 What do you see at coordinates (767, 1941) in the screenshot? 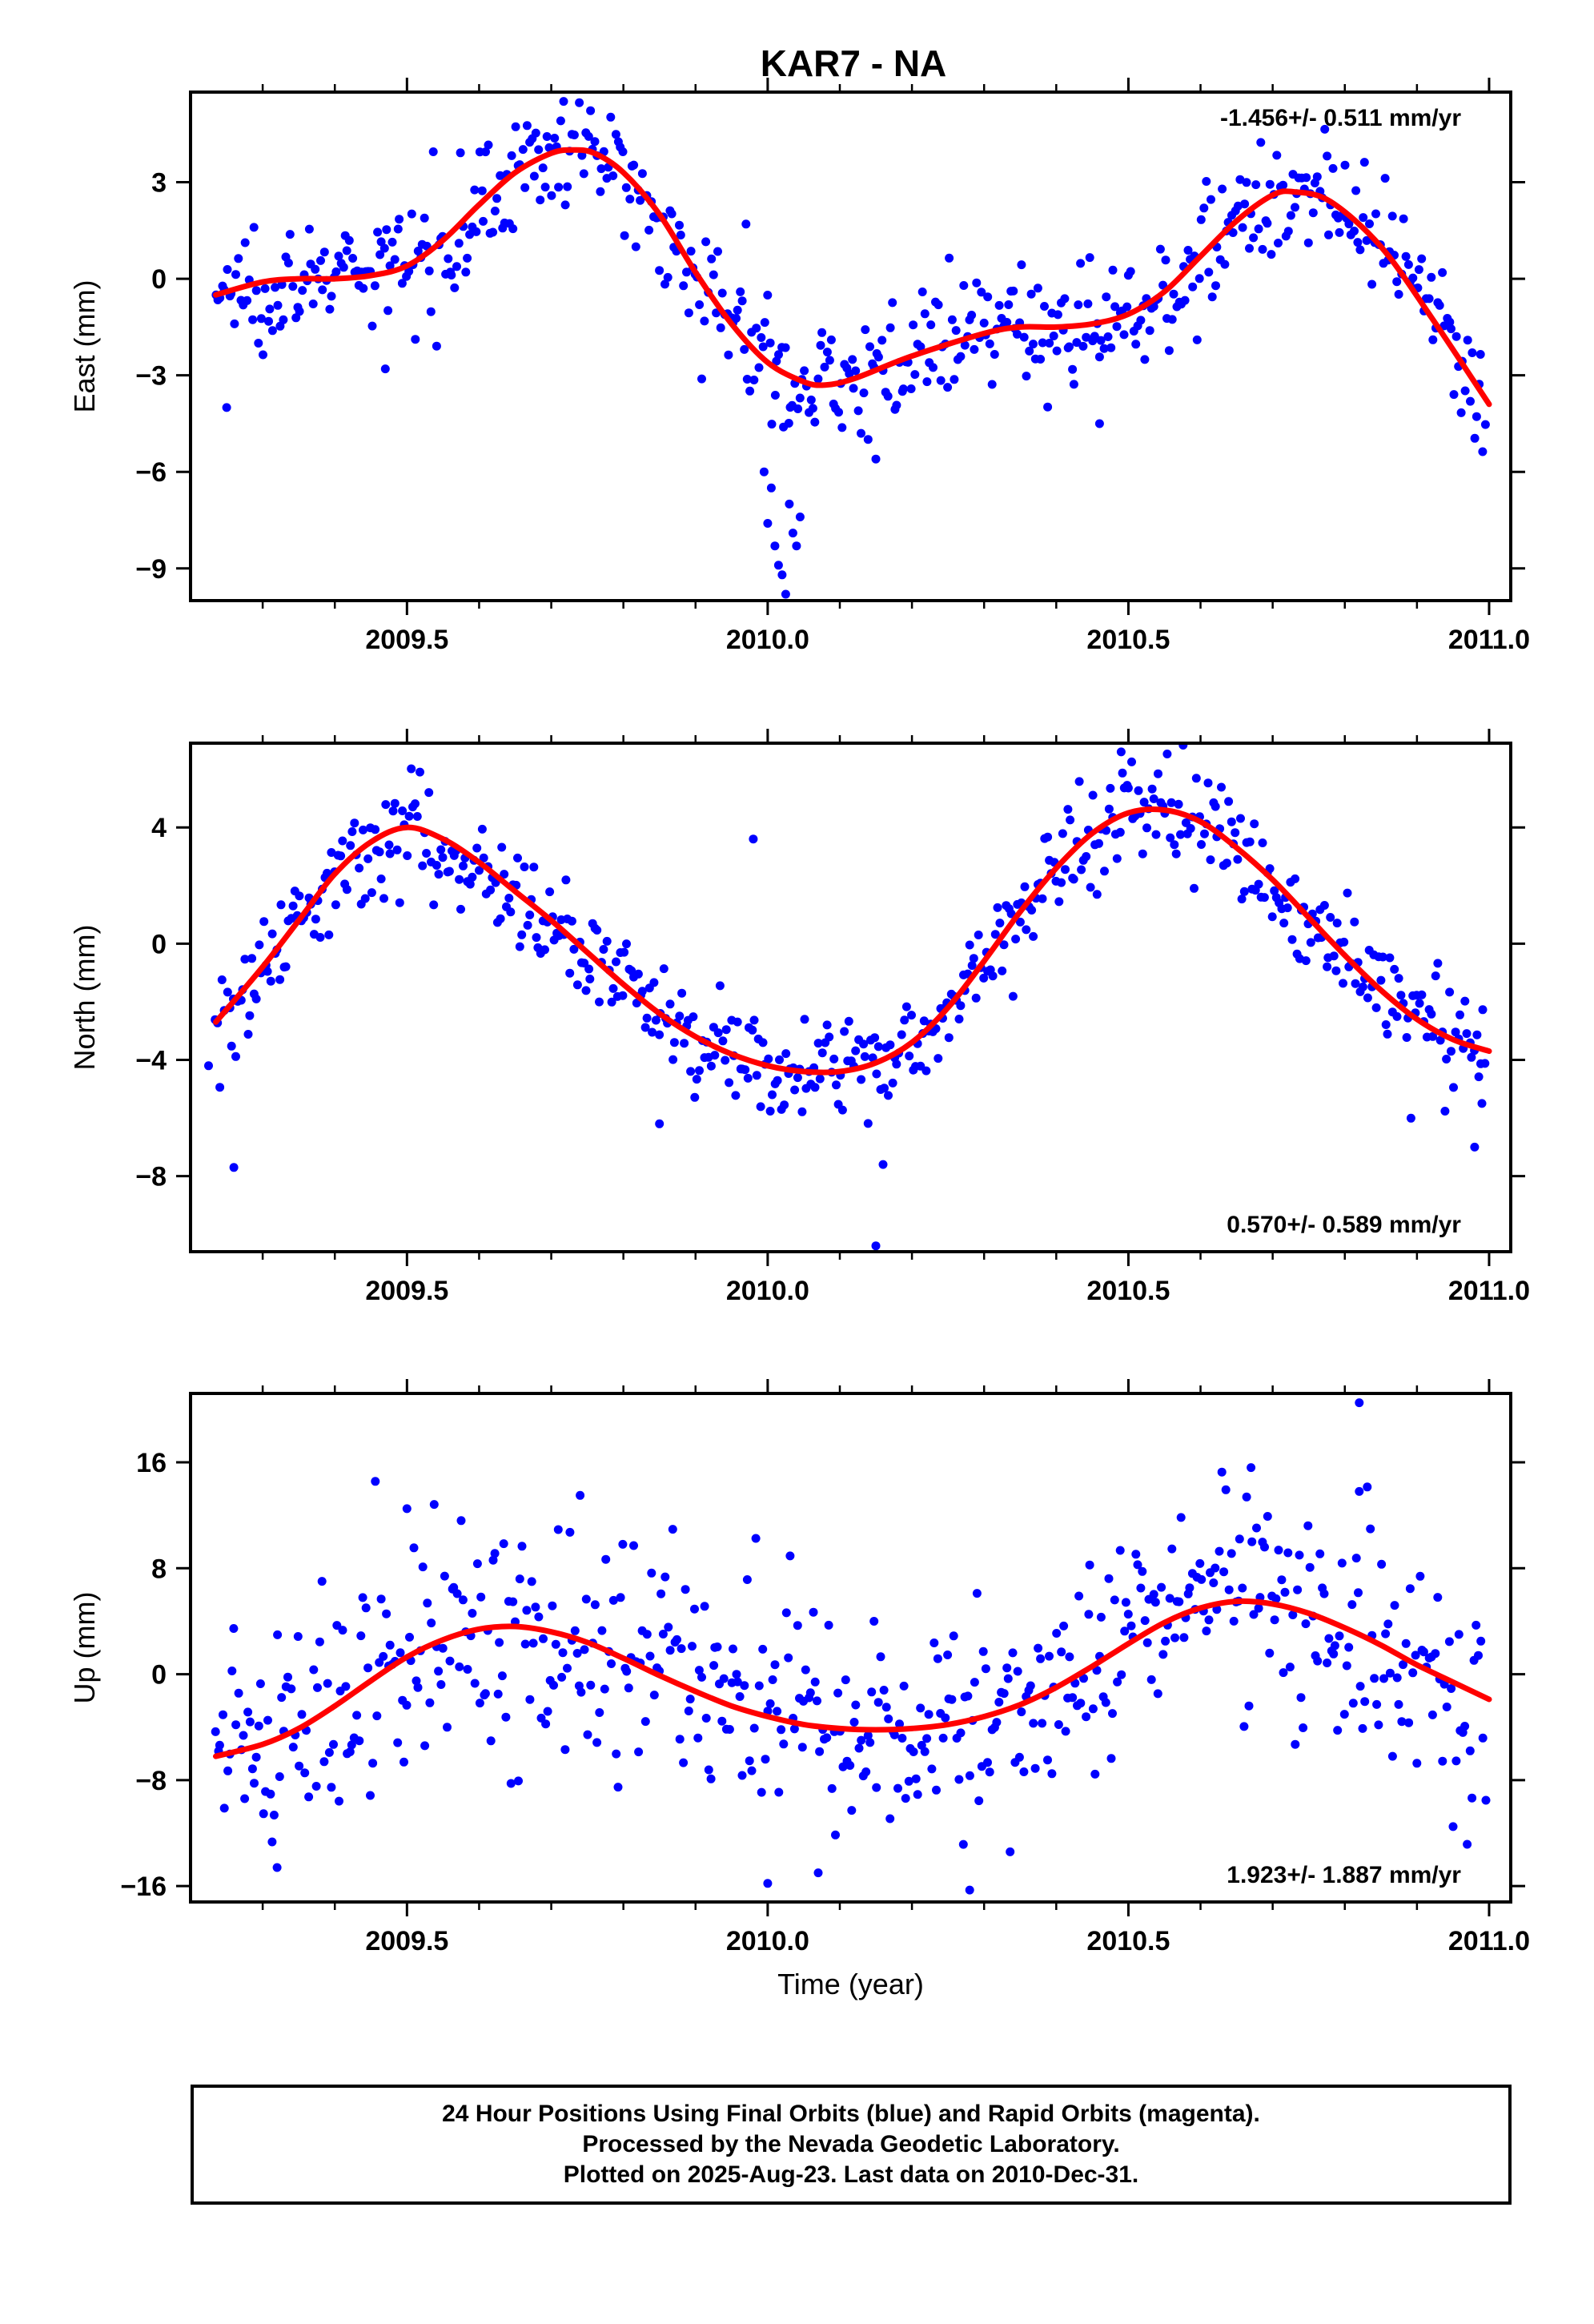
I see `up-xtick-label: 2010.0` at bounding box center [767, 1941].